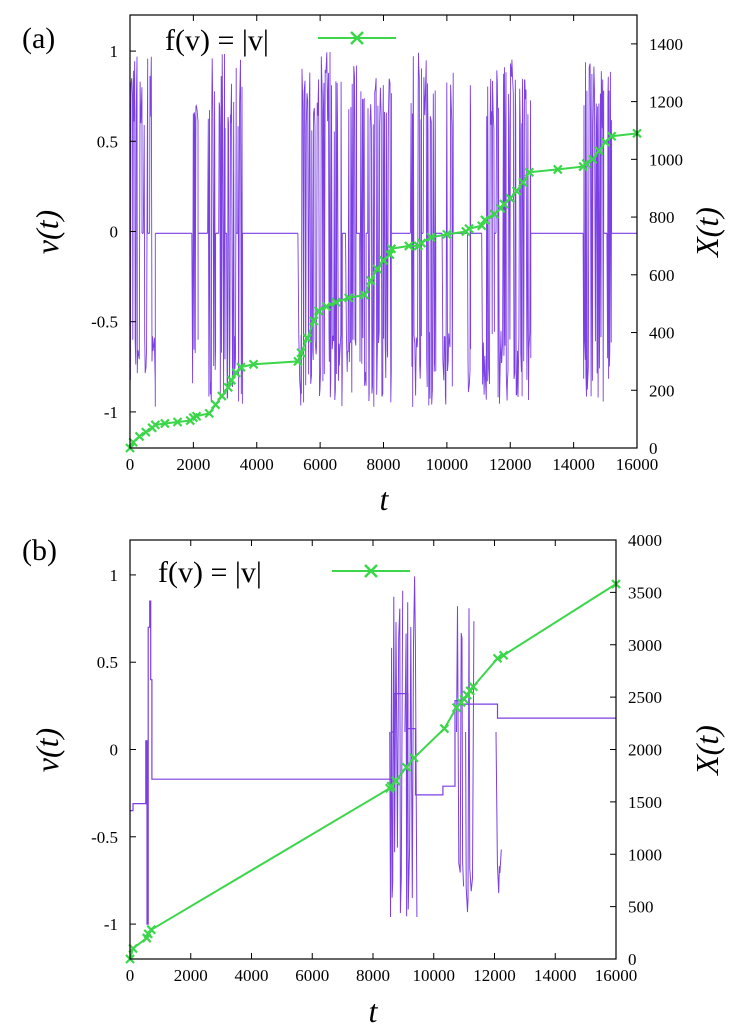 The image size is (748, 1030). Describe the element at coordinates (645, 697) in the screenshot. I see `y2-tick-label: 2500` at that location.